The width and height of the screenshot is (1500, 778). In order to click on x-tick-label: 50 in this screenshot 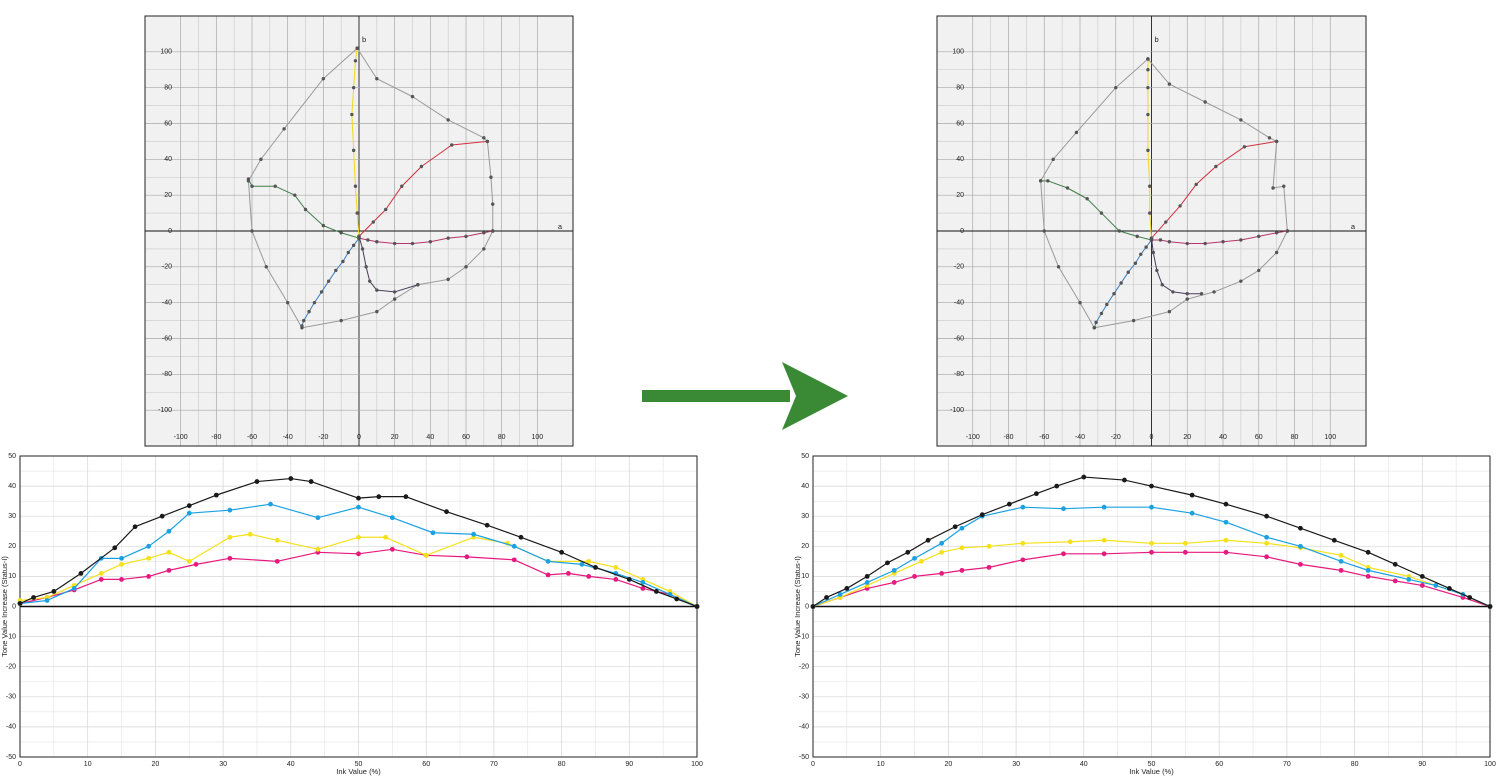, I will do `click(1152, 764)`.